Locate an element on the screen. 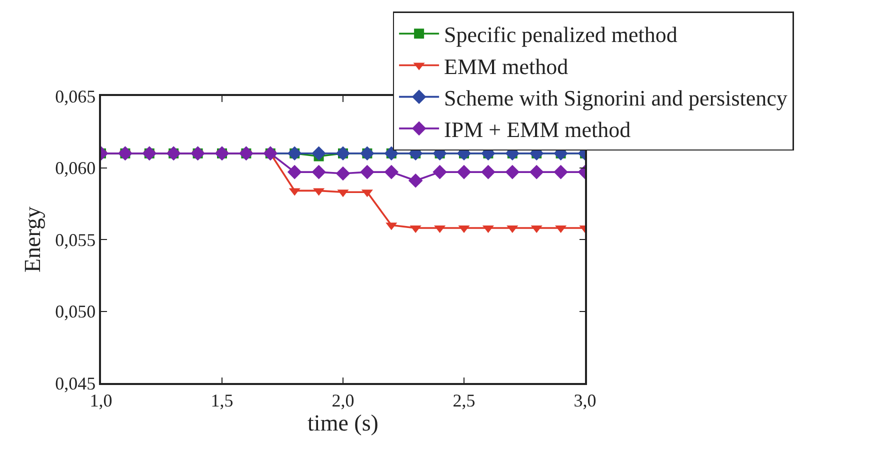  x-tick-label: 2,0 is located at coordinates (343, 400).